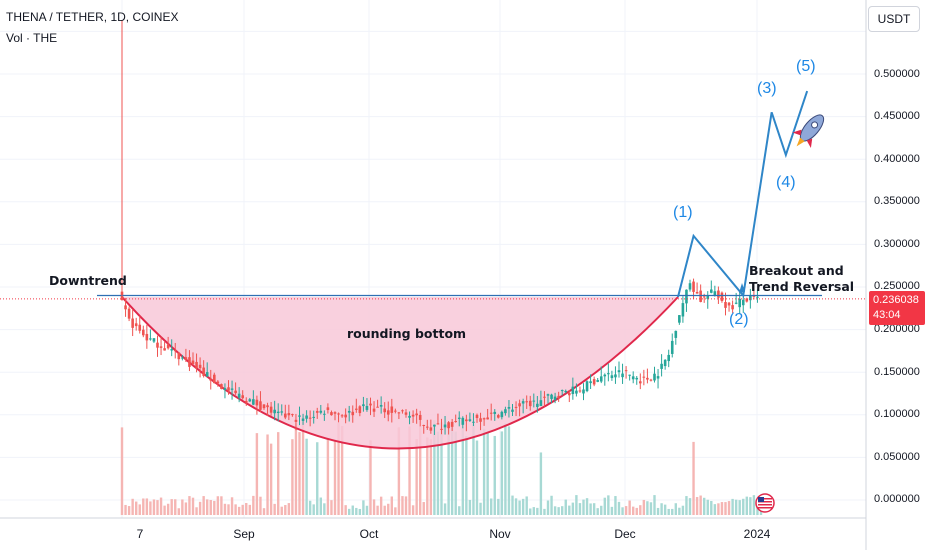 This screenshot has width=932, height=550. I want to click on breakout-label-line2: Trend Reversal, so click(802, 286).